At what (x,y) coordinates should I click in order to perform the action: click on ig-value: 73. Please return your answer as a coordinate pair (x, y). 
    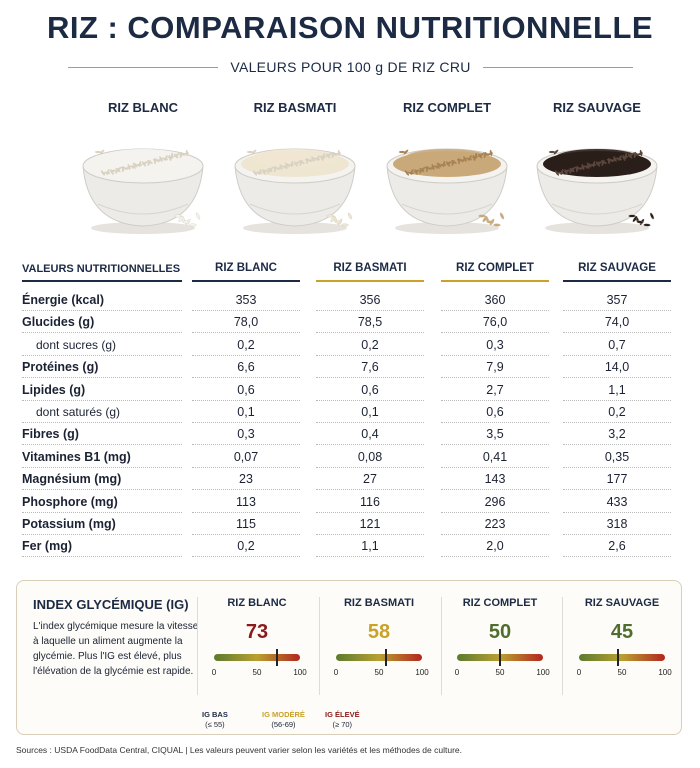
    Looking at the image, I should click on (257, 632).